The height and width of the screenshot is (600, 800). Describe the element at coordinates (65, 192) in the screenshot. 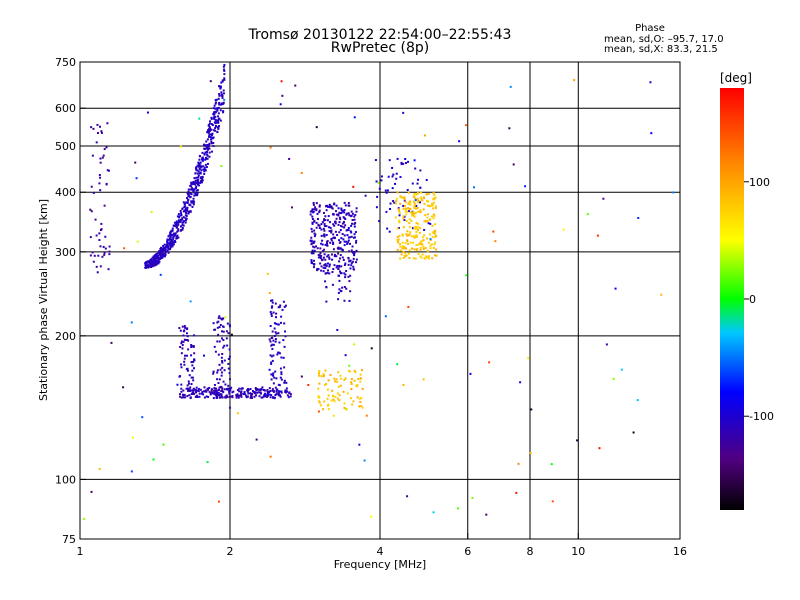

I see `y-tick-label: 400` at that location.